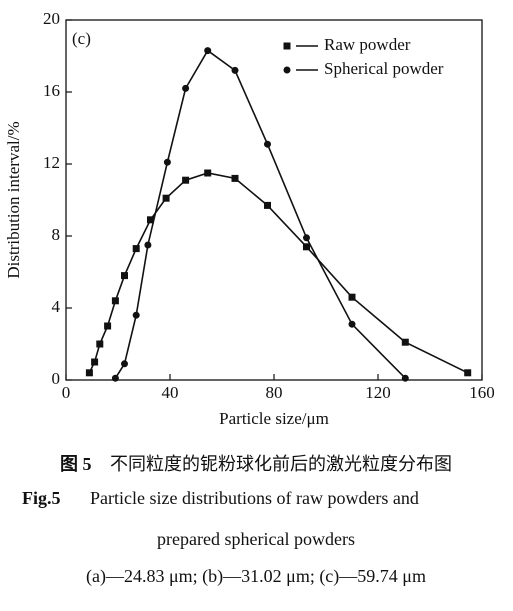  I want to click on y-tick-label: 4, so click(56, 306).